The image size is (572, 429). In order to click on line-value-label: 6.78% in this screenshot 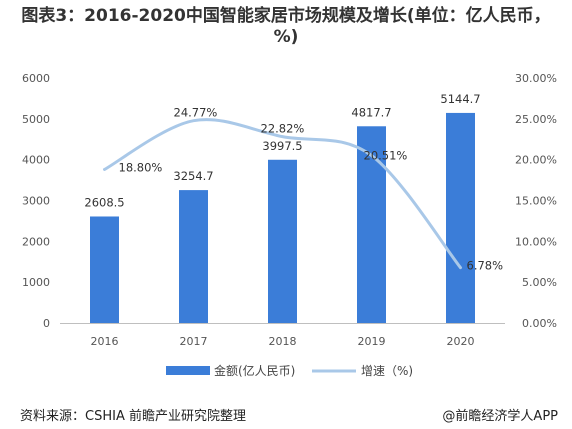, I will do `click(485, 266)`.